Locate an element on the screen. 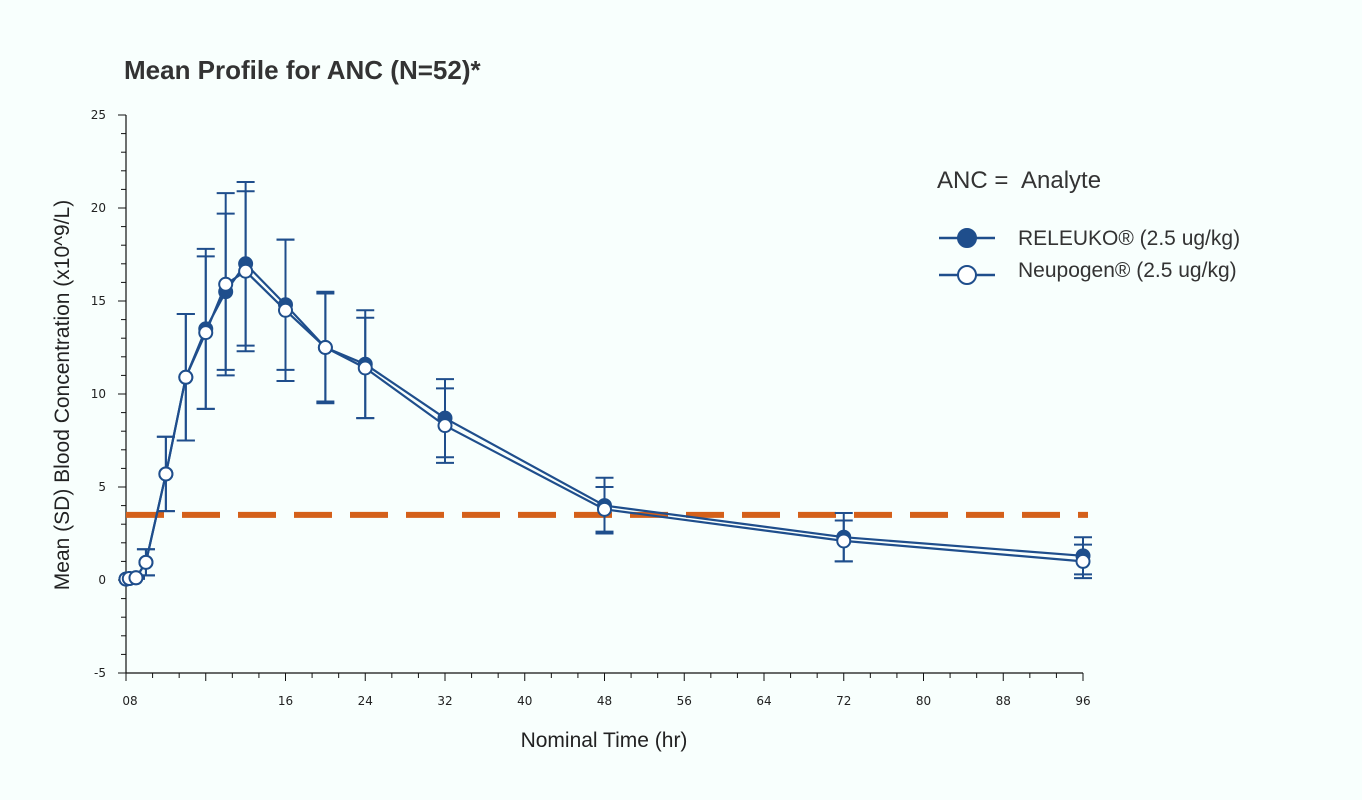 The image size is (1362, 800). legend-releuko-marker is located at coordinates (967, 238).